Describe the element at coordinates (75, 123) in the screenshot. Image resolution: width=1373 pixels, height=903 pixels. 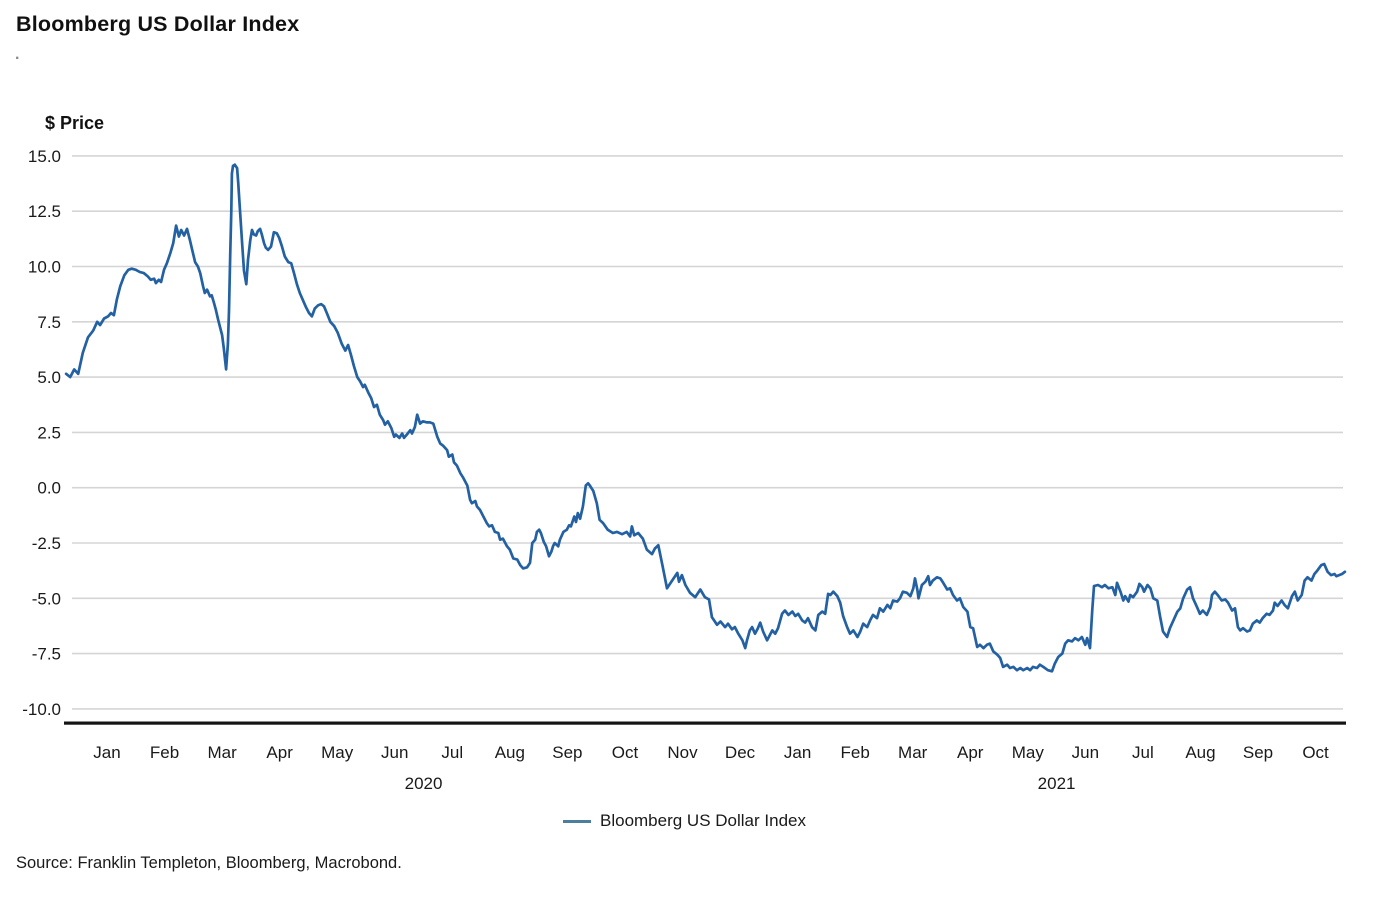
I see `y-axis-title: $ Price` at that location.